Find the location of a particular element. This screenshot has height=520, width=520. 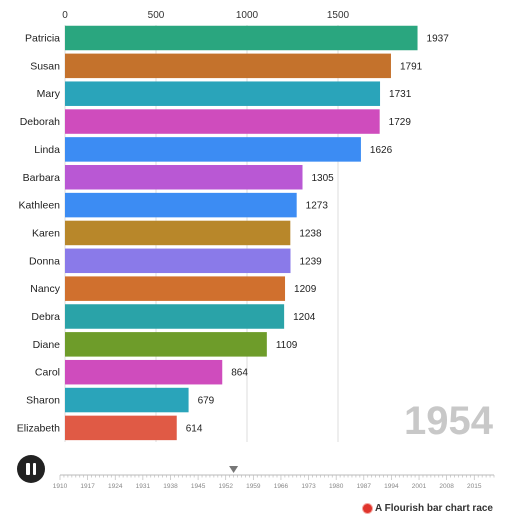

pause-button is located at coordinates (31, 469).